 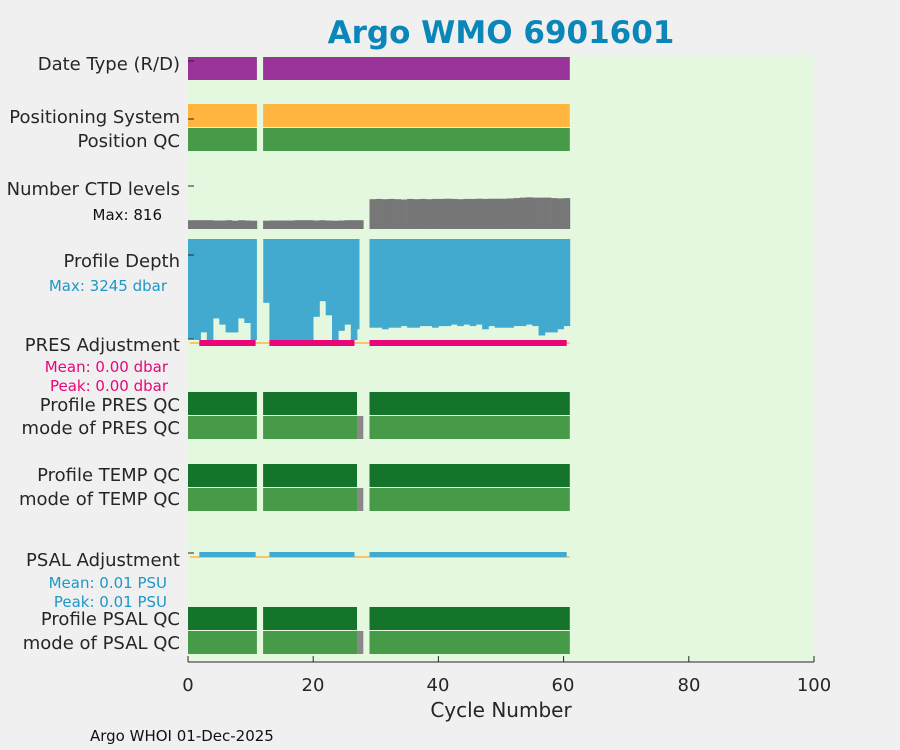 What do you see at coordinates (227, 554) in the screenshot?
I see `psal-adj-bar` at bounding box center [227, 554].